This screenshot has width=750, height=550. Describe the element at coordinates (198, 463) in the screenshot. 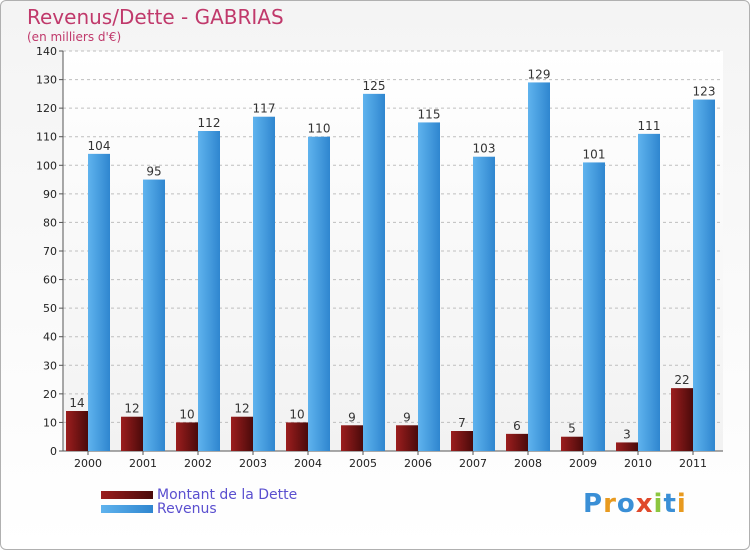

I see `x-tick-label: 2002` at that location.